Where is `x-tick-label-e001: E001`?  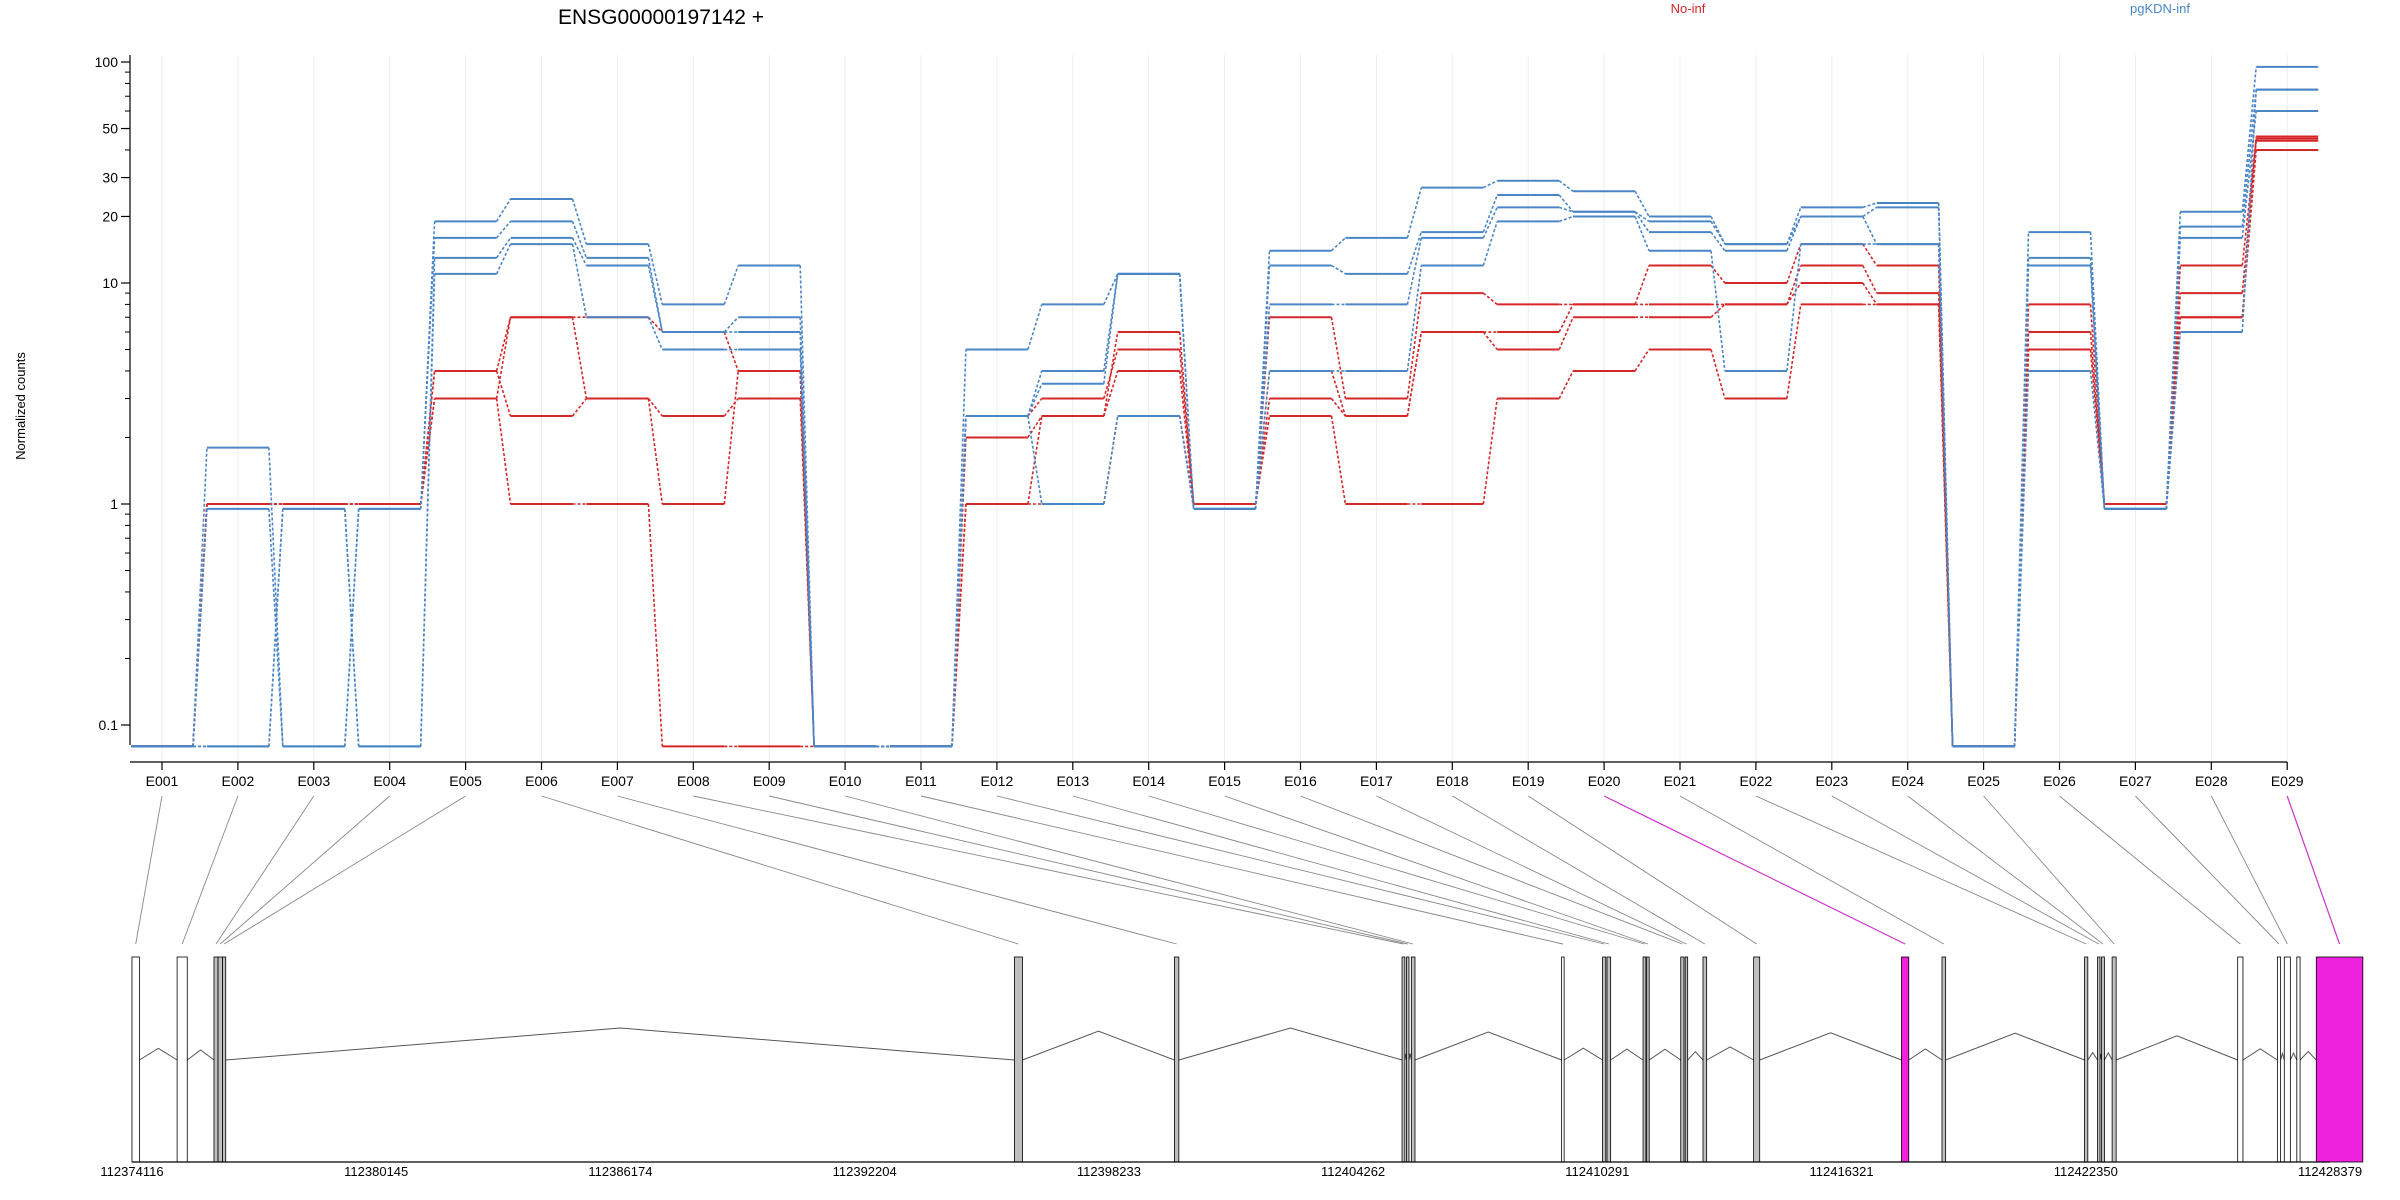
x-tick-label-e001: E001 is located at coordinates (162, 781).